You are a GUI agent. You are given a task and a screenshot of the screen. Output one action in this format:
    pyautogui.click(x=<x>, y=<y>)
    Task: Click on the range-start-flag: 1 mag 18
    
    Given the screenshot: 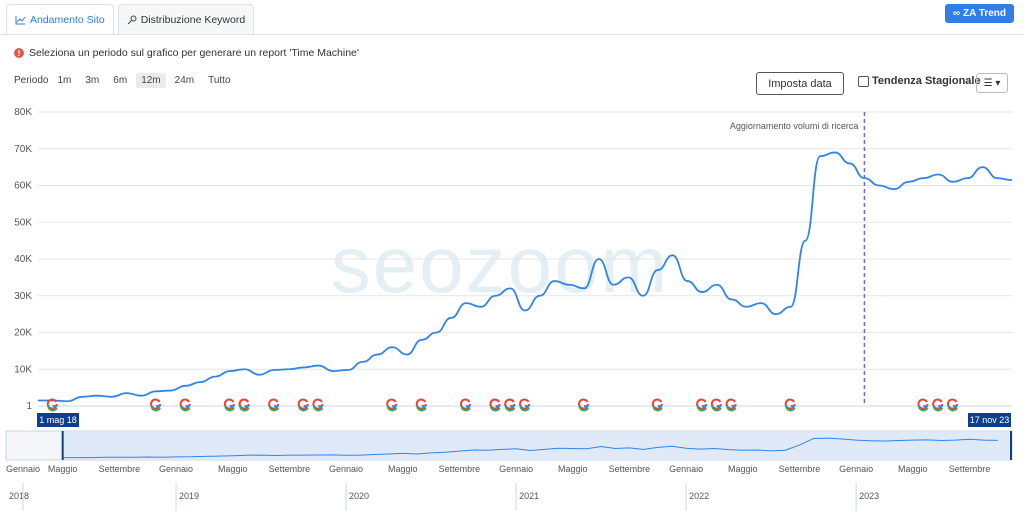 What is the action you would take?
    pyautogui.click(x=58, y=420)
    